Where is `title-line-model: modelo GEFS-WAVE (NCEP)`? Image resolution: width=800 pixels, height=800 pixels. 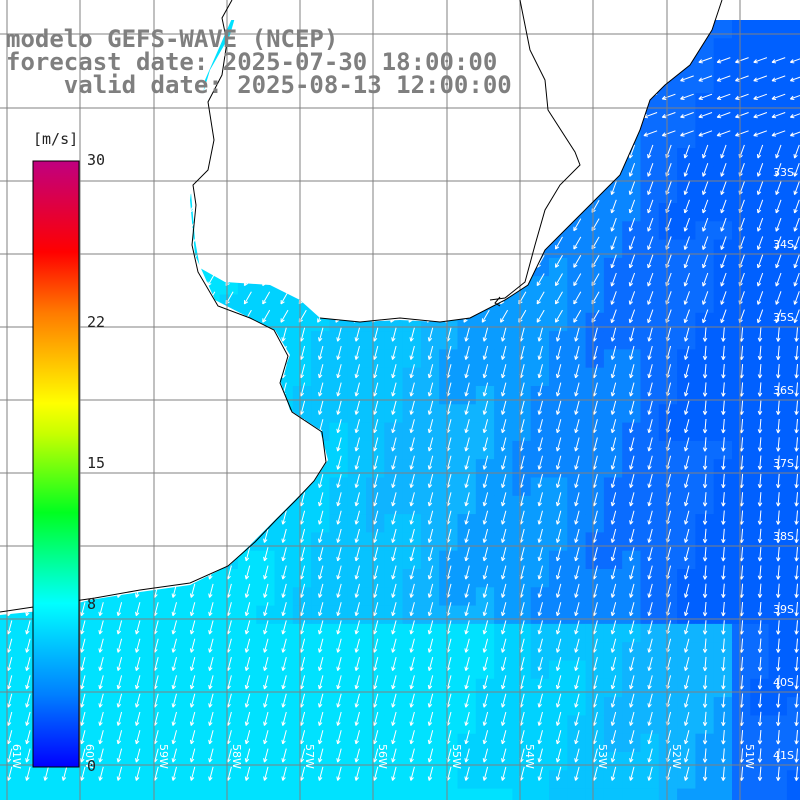
title-line-model: modelo GEFS-WAVE (NCEP) is located at coordinates (172, 39).